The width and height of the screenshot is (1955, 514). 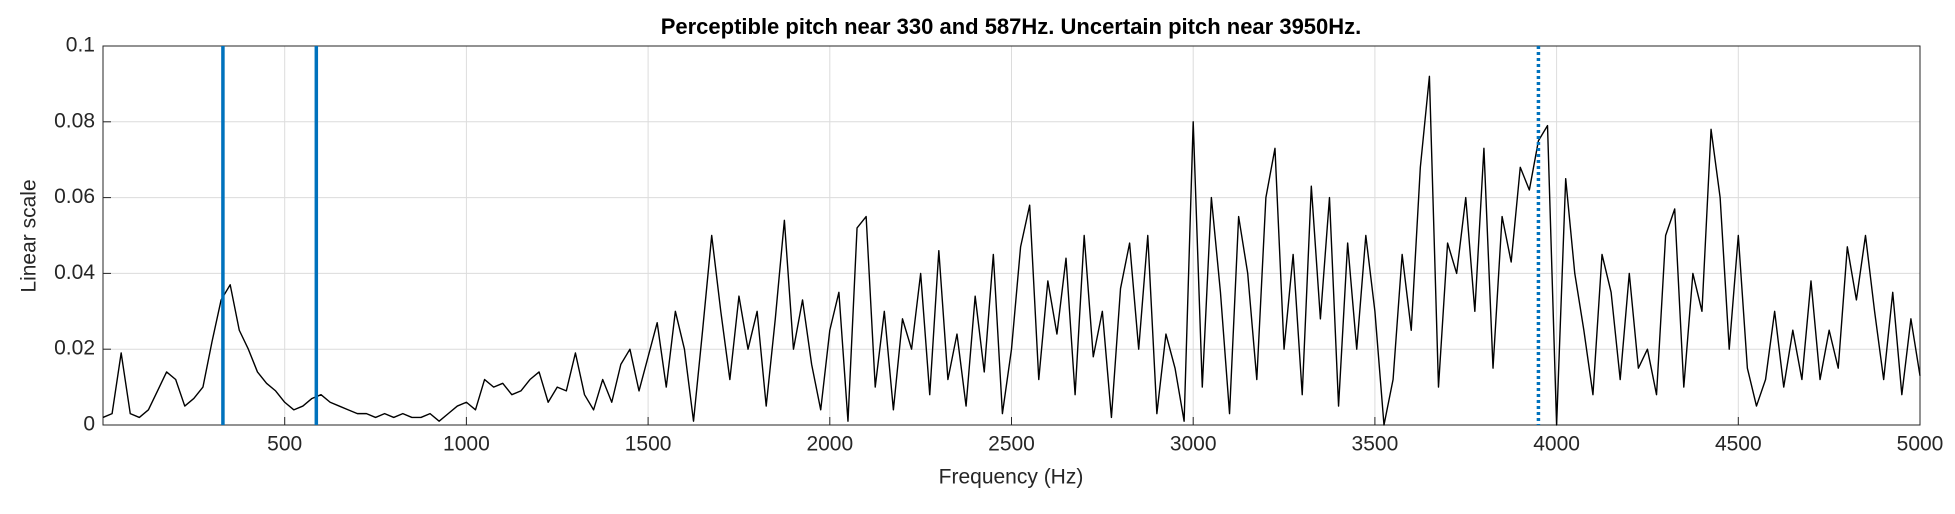 I want to click on x-tick-label: 4000, so click(x=1556, y=444).